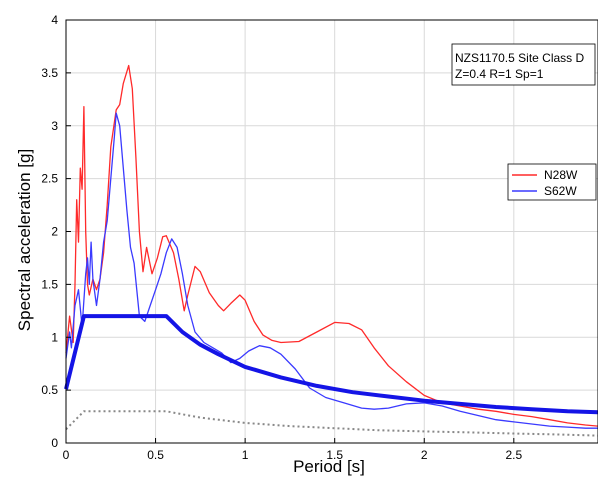 This screenshot has width=598, height=477. What do you see at coordinates (54, 232) in the screenshot?
I see `y-tick-label: 2` at bounding box center [54, 232].